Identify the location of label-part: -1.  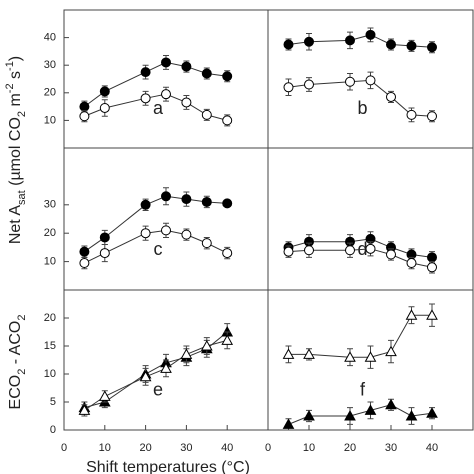
(10, 66).